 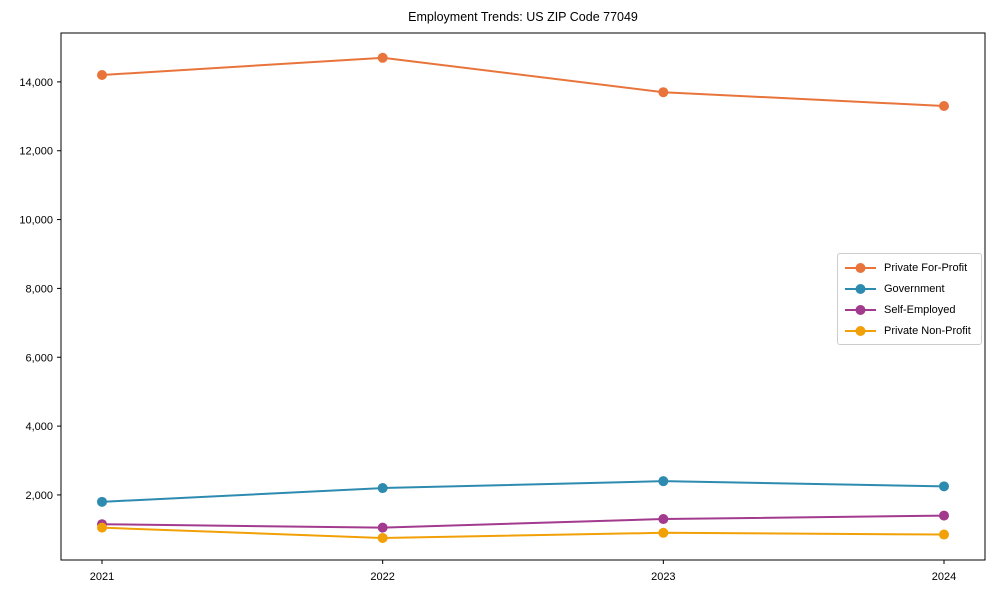 I want to click on y-tick-label: 6,000, so click(x=39, y=358).